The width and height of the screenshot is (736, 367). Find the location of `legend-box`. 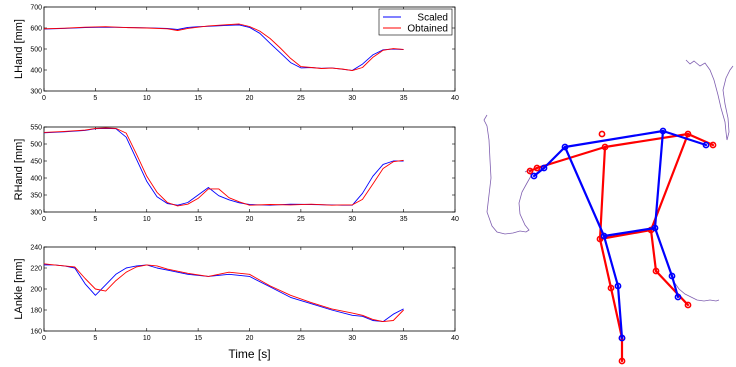

legend-box is located at coordinates (415, 22).